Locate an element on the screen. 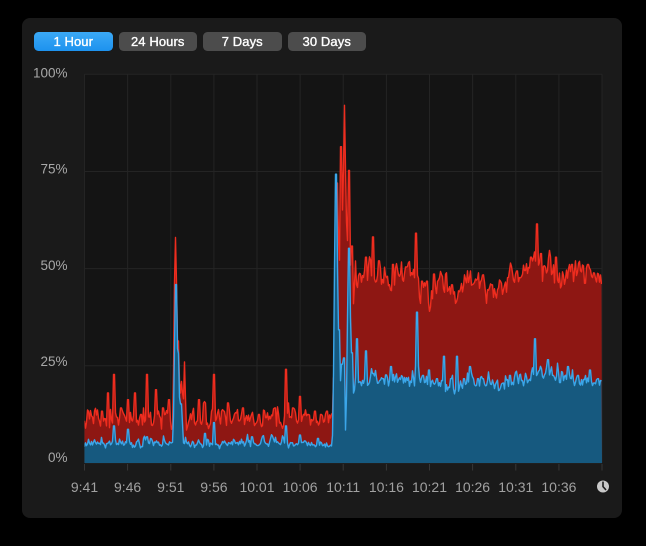  svg-text: 9:46 is located at coordinates (127, 487).